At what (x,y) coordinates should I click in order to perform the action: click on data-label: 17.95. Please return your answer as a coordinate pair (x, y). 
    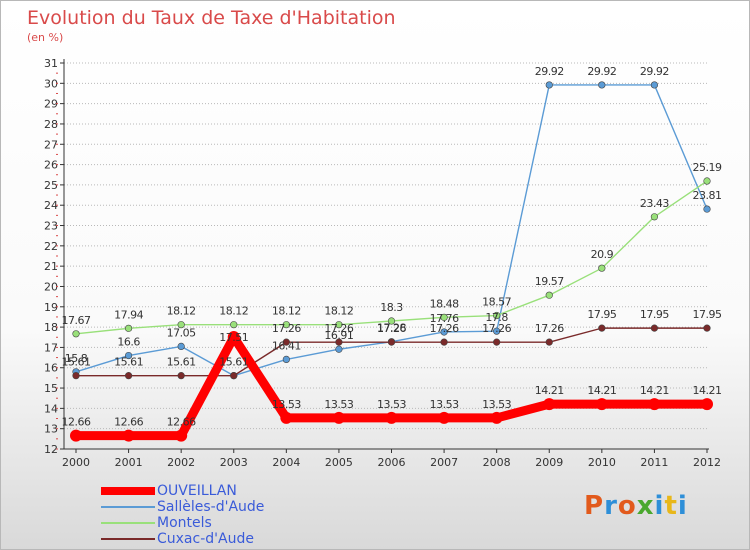
    Looking at the image, I should click on (654, 314).